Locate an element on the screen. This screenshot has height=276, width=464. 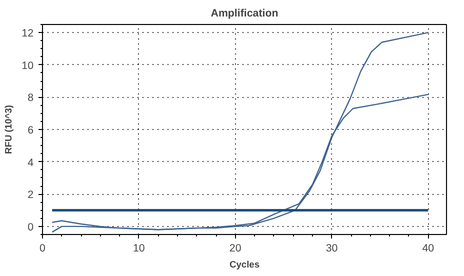
x-axis-title: Cycles is located at coordinates (244, 265).